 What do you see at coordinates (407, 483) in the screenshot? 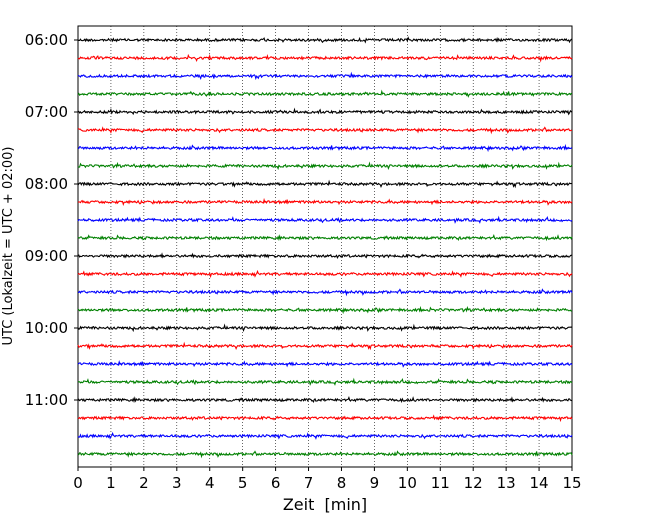
I see `x-tick-label: 10` at bounding box center [407, 483].